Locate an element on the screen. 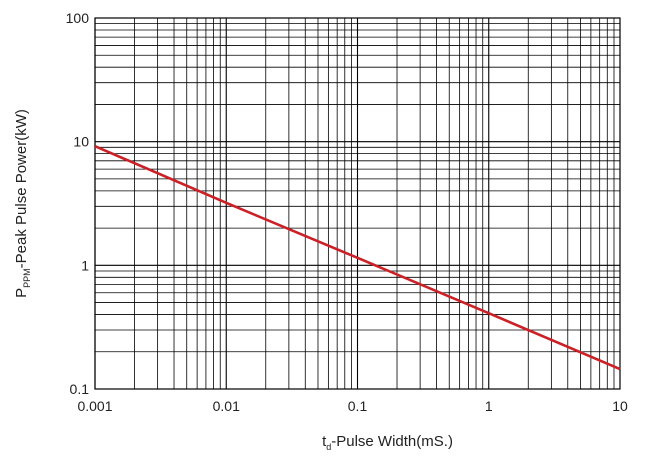  y-axis-title-prefix: P is located at coordinates (21, 293).